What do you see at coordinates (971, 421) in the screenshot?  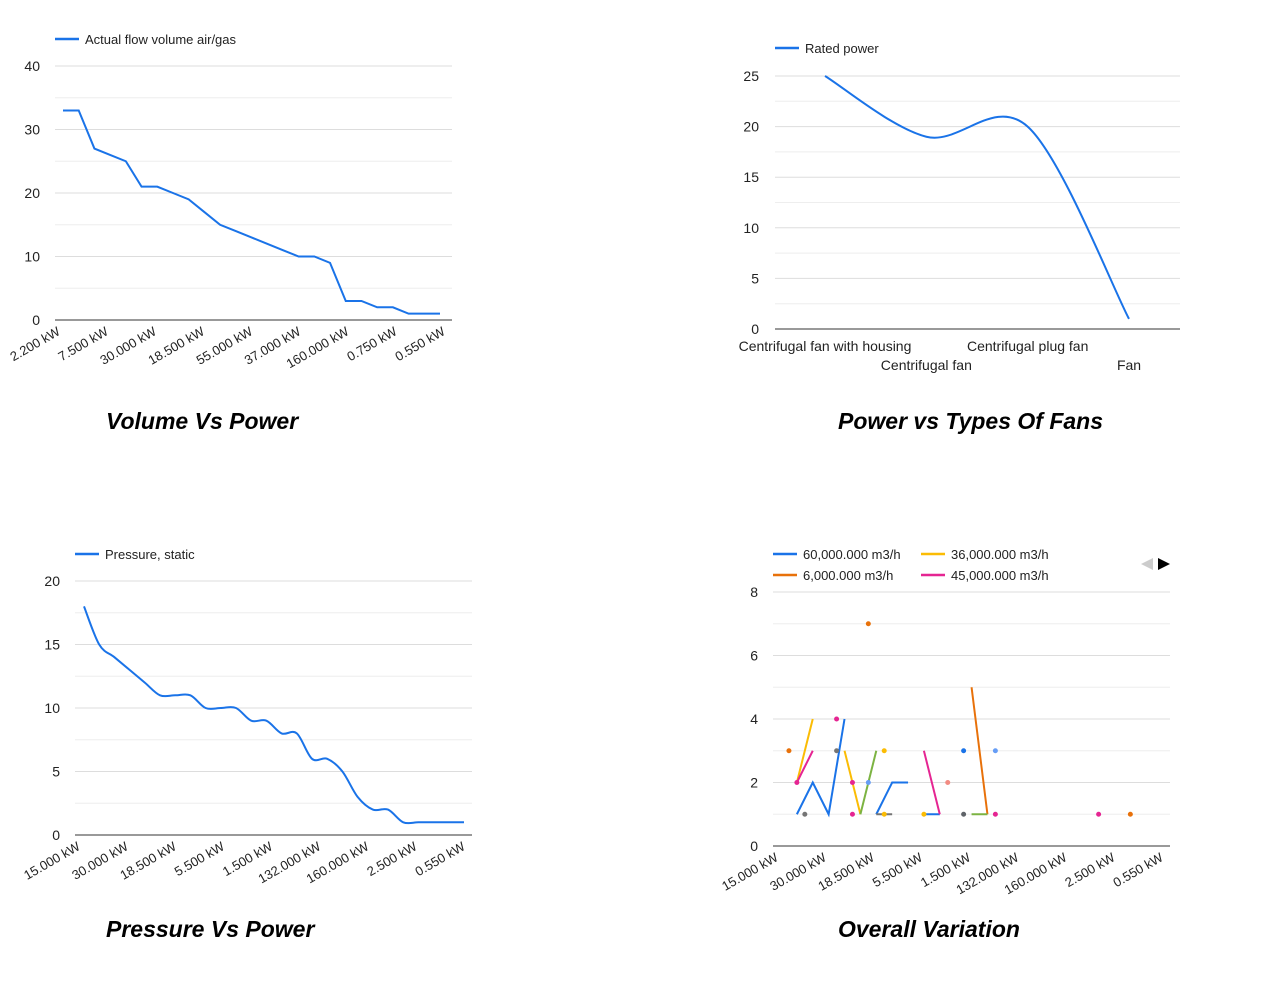 I see `chart-title-power-vs-fan-types: Power vs Types Of Fans` at bounding box center [971, 421].